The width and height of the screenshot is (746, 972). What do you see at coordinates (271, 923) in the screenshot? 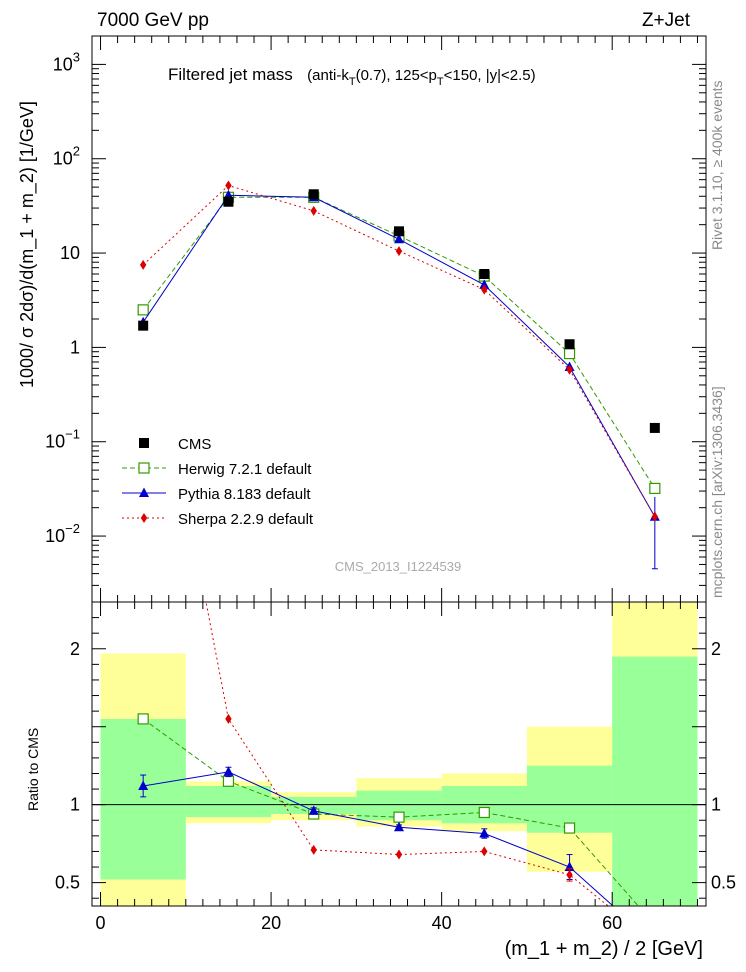
I see `x-tick-label: 20` at bounding box center [271, 923].